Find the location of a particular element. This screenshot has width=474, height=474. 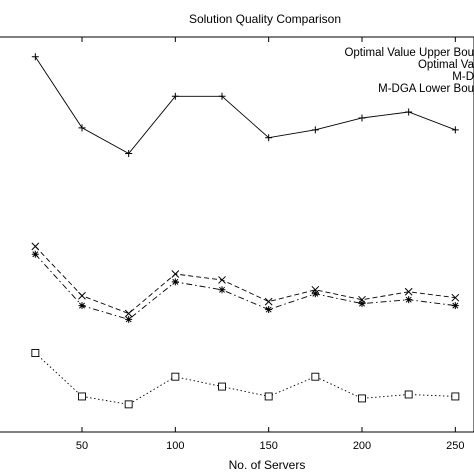

legend-entry: Optimal Value Upper Bou is located at coordinates (409, 53).